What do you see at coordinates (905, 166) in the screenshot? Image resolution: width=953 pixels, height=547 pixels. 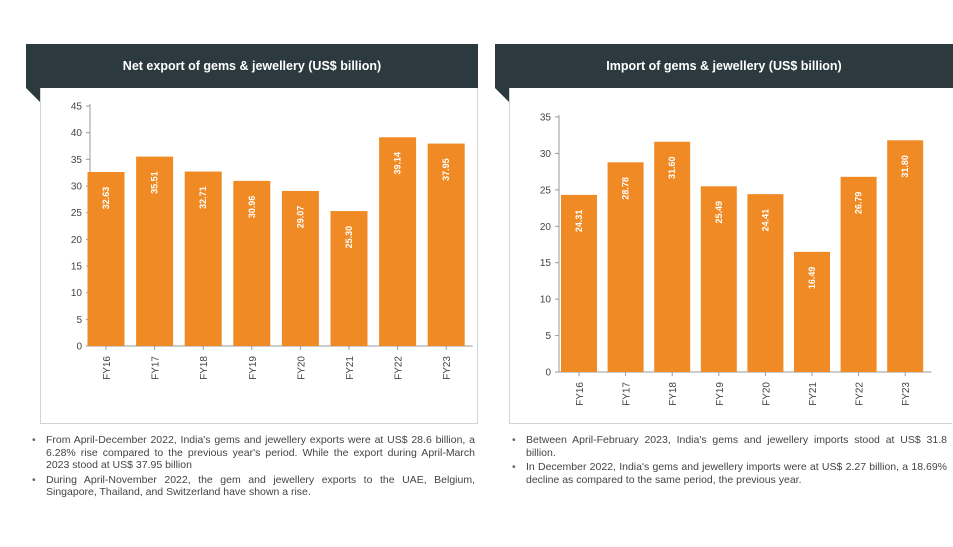 I see `import-bar-value-label: 31.80` at bounding box center [905, 166].